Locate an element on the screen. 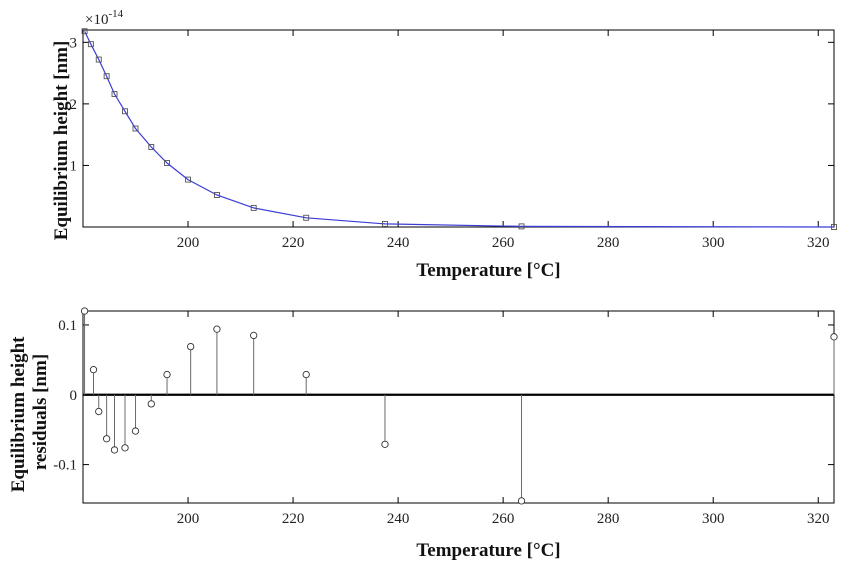 The width and height of the screenshot is (850, 564). residuals-y-tick-label: -0.1 is located at coordinates (65, 466).